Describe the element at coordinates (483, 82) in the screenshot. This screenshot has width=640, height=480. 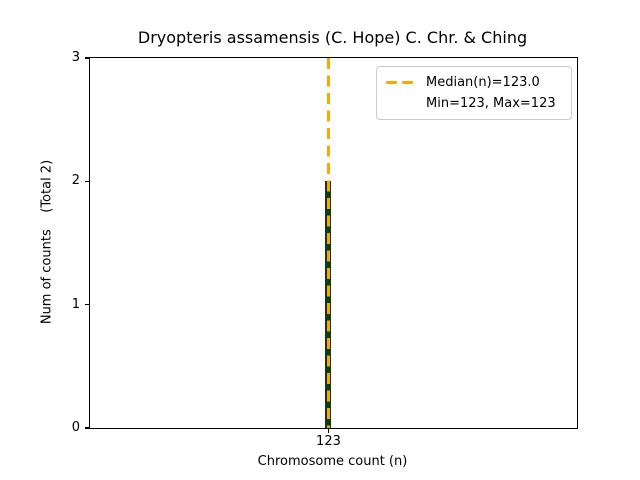
I see `legend-median-label: Median(n)=123.0` at that location.